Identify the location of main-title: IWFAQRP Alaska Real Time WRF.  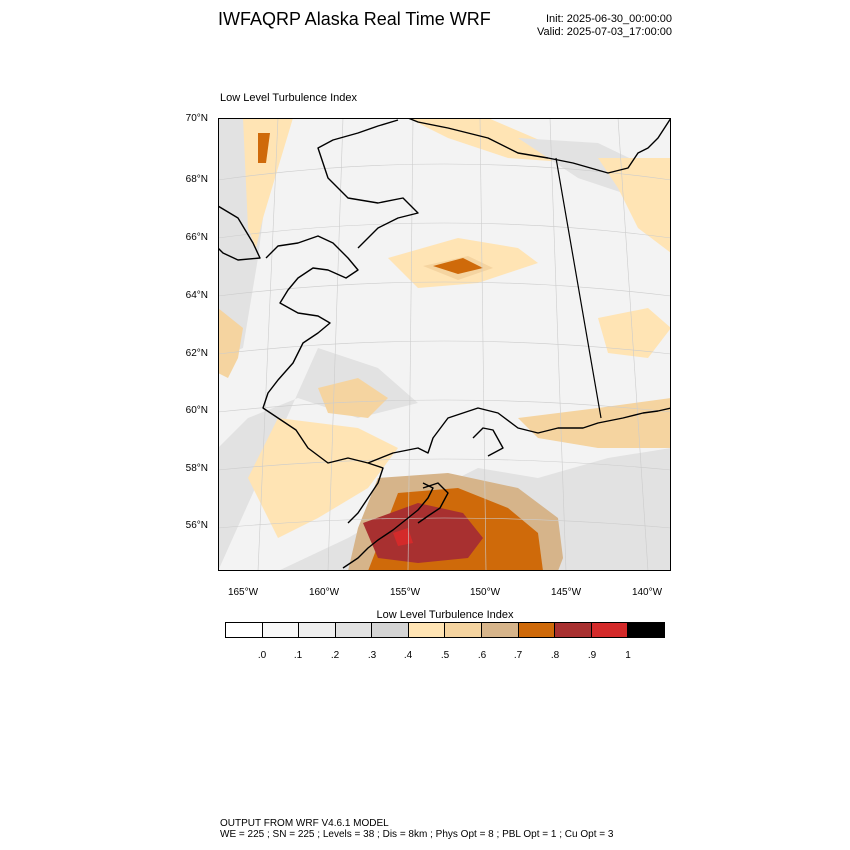
(354, 19).